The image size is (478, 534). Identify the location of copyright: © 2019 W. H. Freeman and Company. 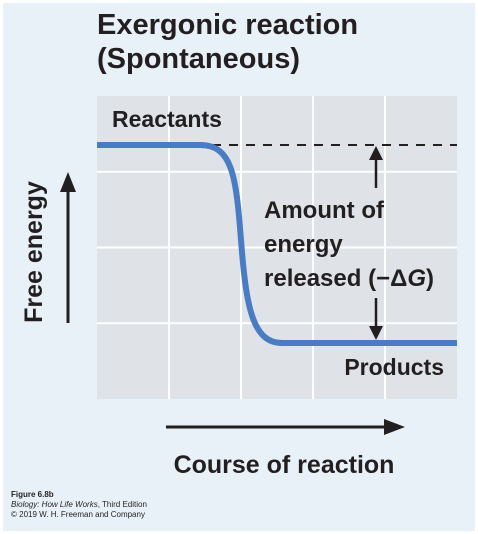
(78, 514).